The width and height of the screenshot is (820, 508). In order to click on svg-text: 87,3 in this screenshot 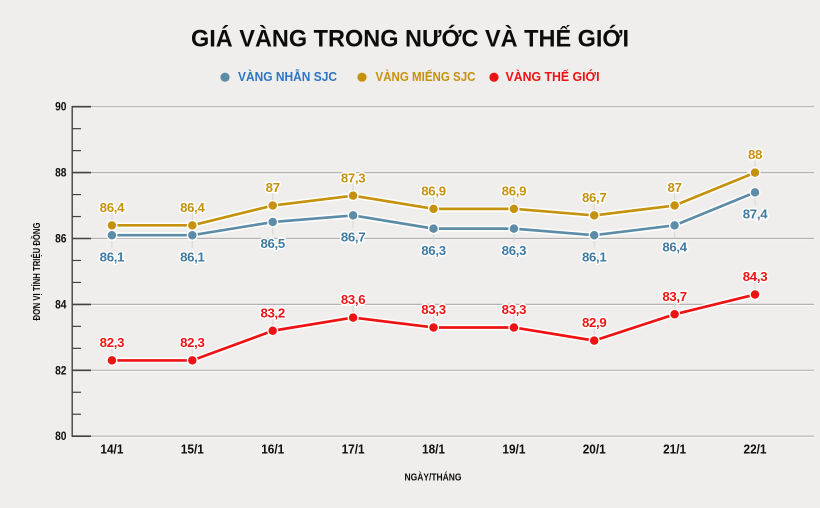, I will do `click(353, 177)`.